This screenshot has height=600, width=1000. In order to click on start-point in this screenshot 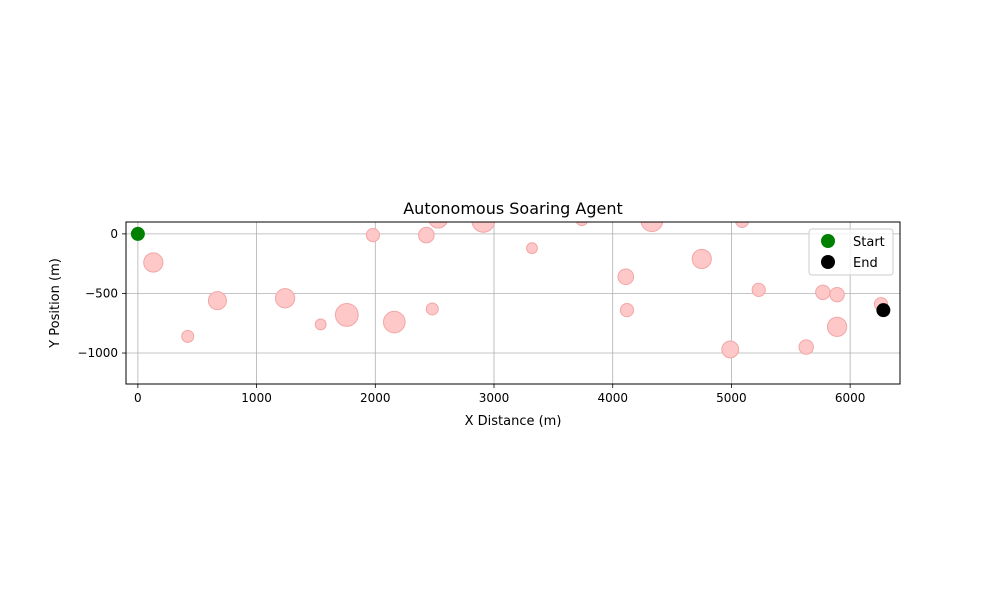, I will do `click(137, 233)`.